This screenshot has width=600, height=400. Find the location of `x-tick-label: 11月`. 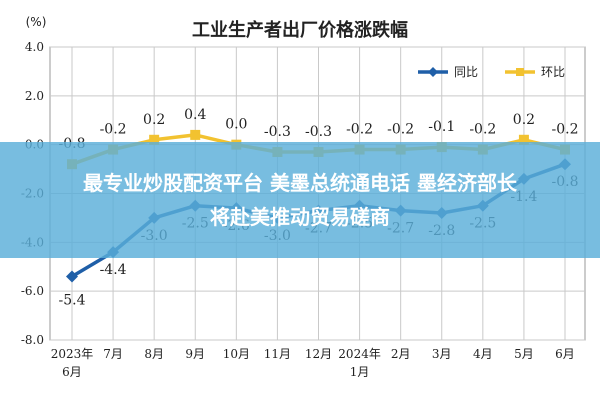

x-tick-label: 11月 is located at coordinates (277, 354).